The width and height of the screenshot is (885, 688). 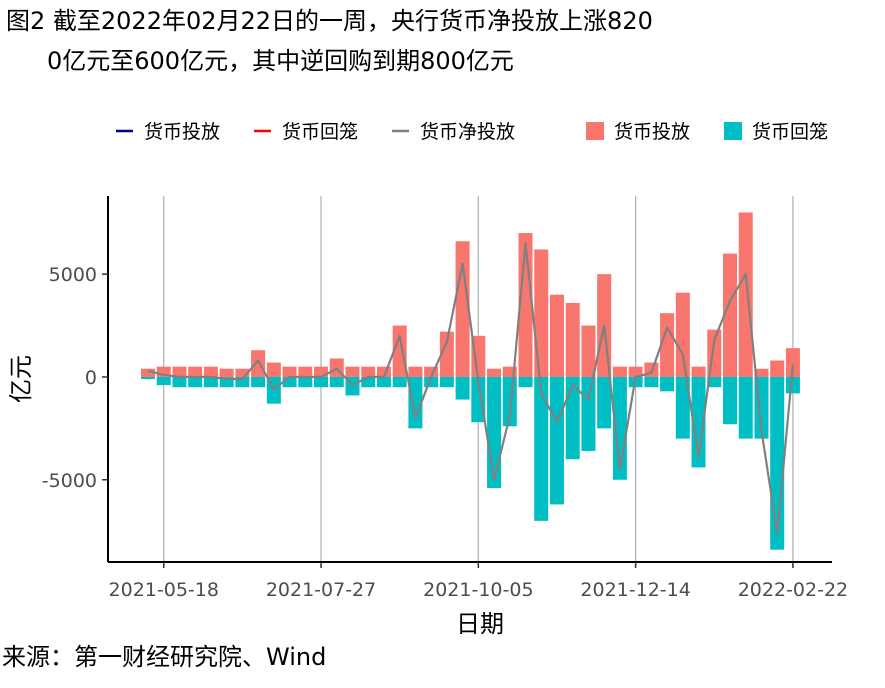 What do you see at coordinates (164, 657) in the screenshot?
I see `source-note: 来源：第一财经研究院、Wind` at bounding box center [164, 657].